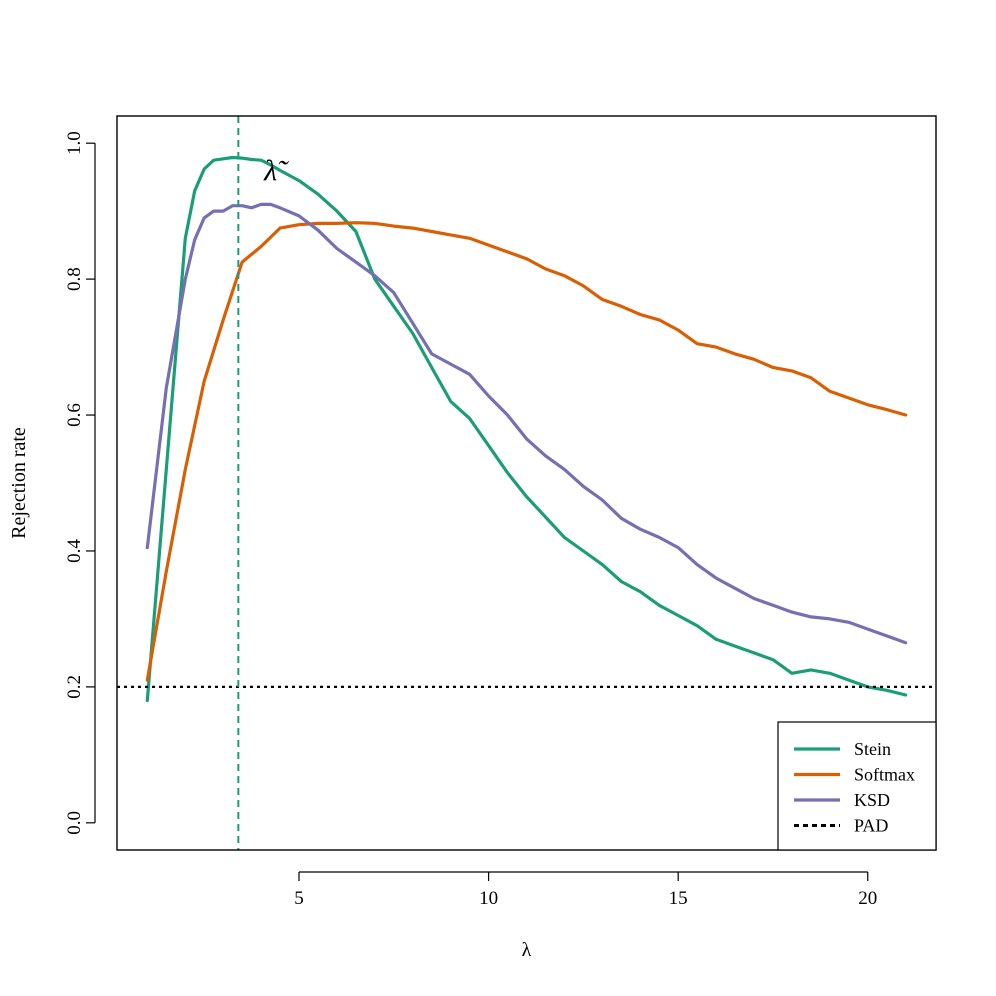 Image resolution: width=996 pixels, height=996 pixels. Describe the element at coordinates (74, 143) in the screenshot. I see `y-tick-label: 1.0` at that location.